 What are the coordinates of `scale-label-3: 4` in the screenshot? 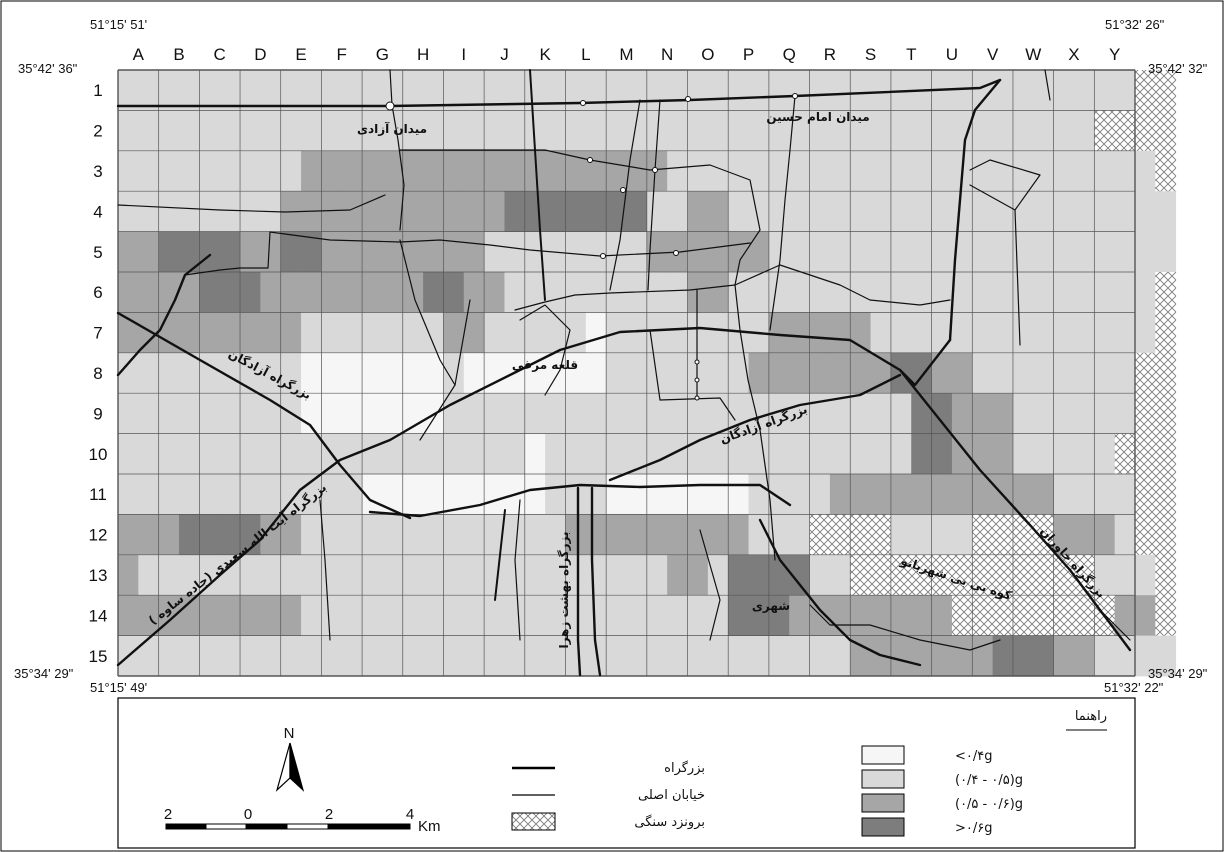 It's located at (410, 814).